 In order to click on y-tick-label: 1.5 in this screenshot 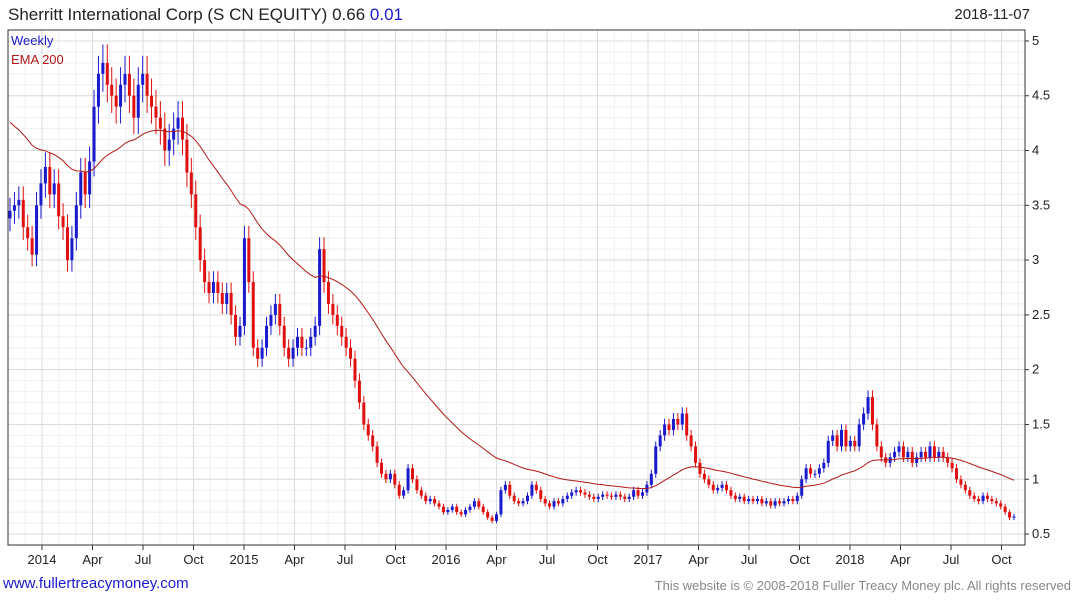, I will do `click(1041, 423)`.